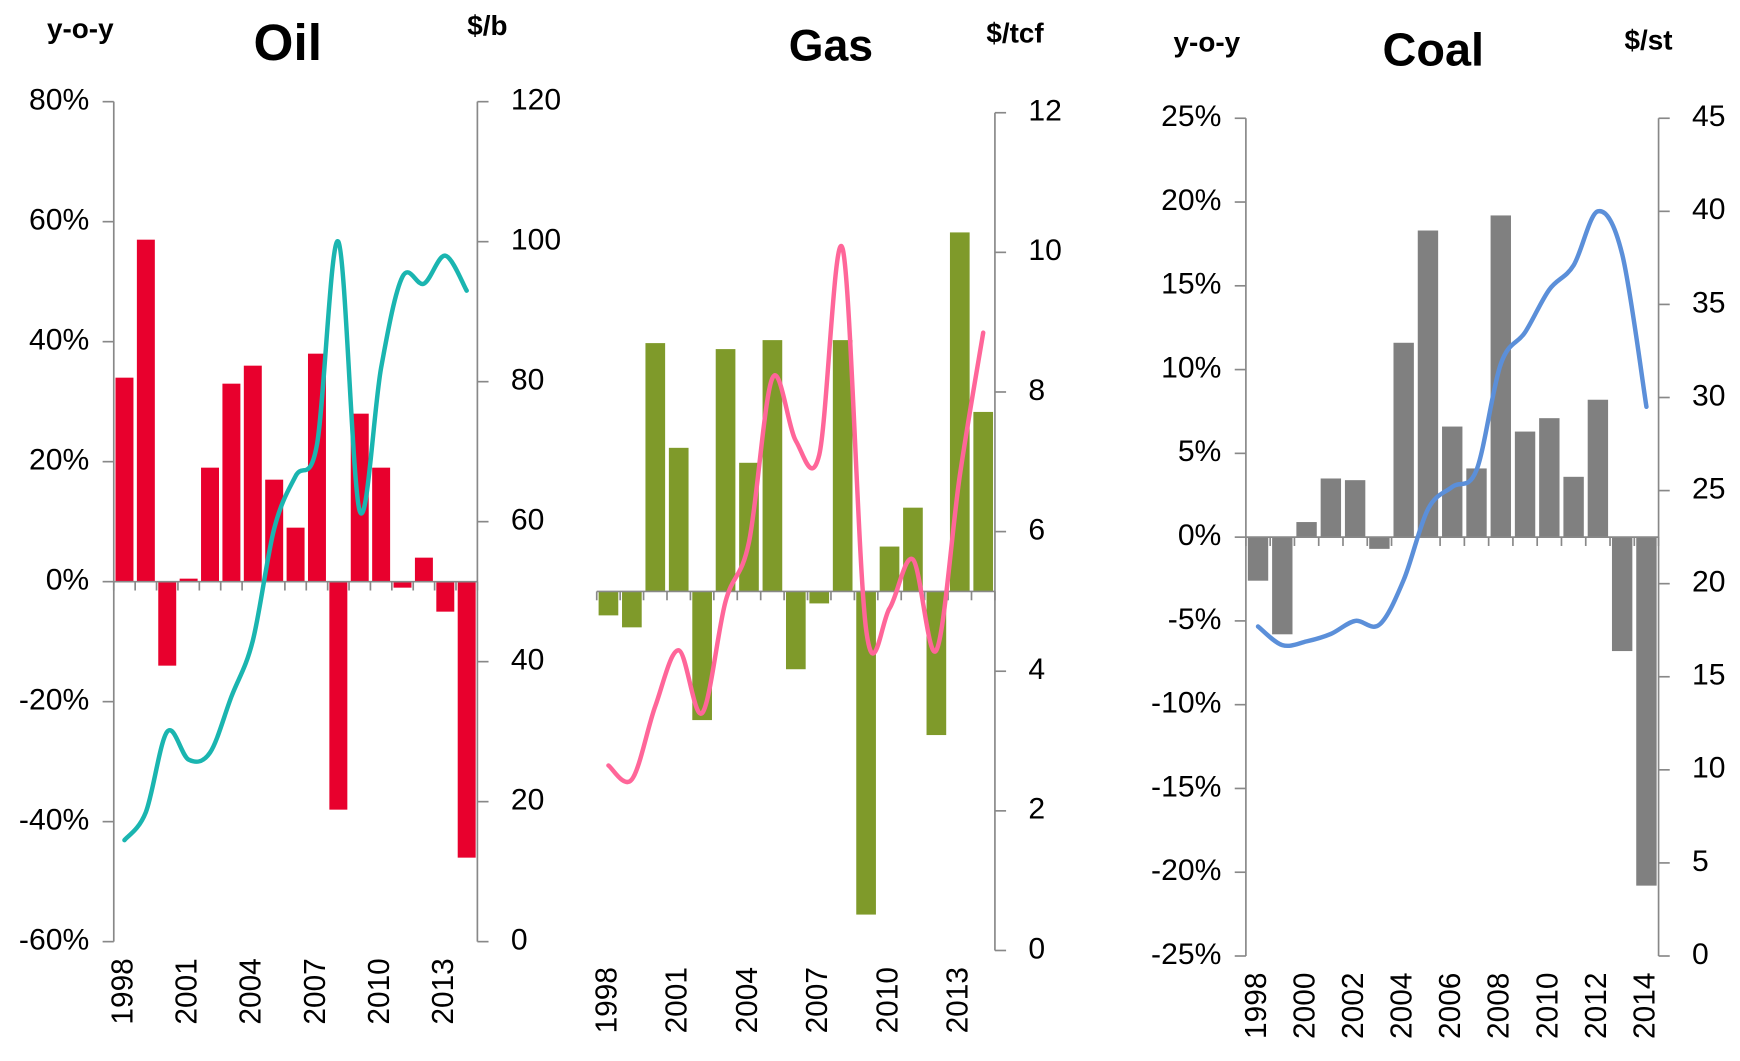 The height and width of the screenshot is (1061, 1740). I want to click on y2-tick-label: 2, so click(1036, 809).